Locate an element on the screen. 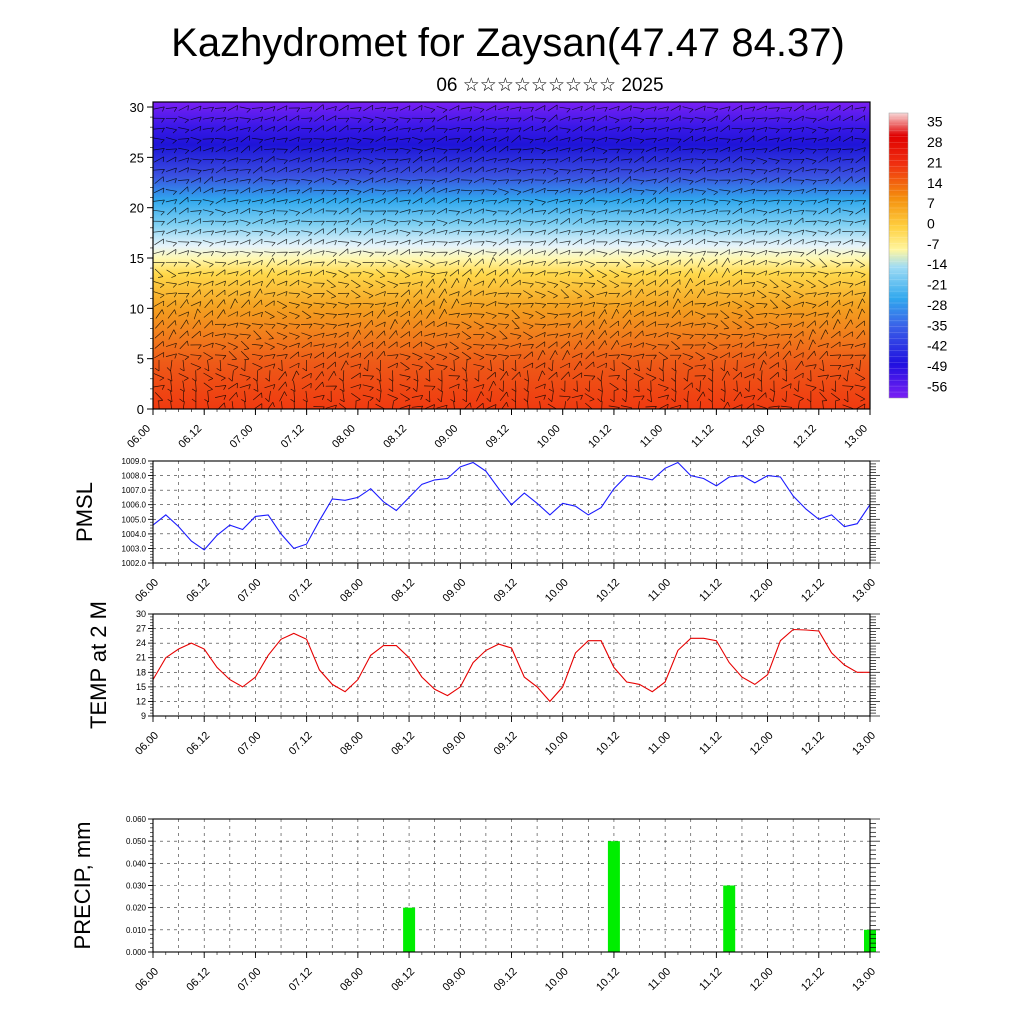 This screenshot has width=1024, height=1029. colorbar-label: 35 is located at coordinates (935, 122).